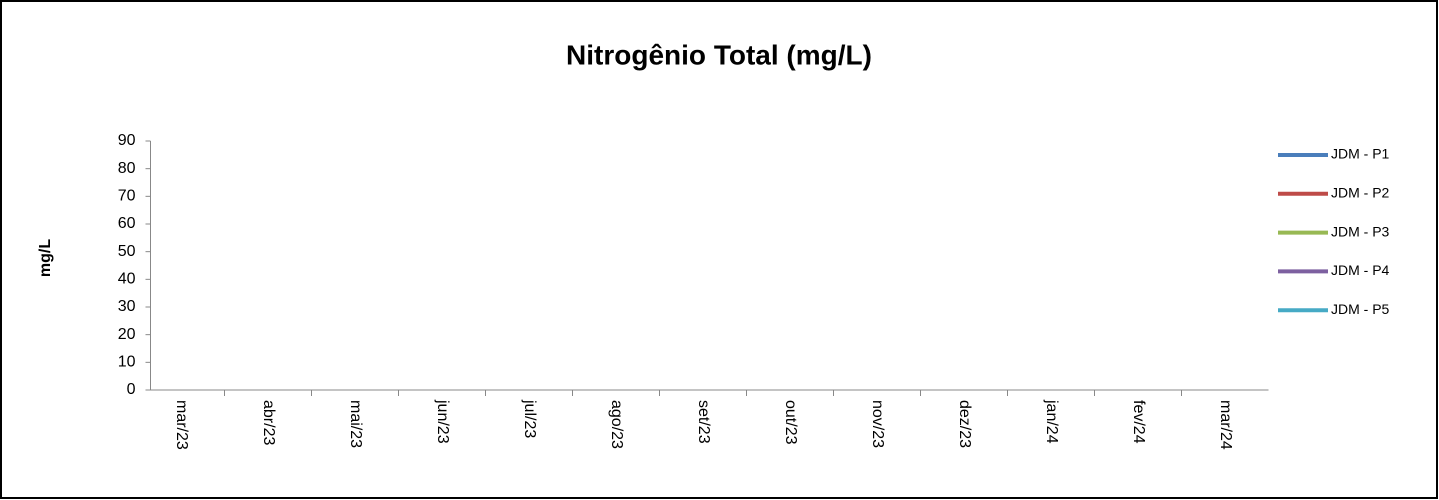 Image resolution: width=1439 pixels, height=500 pixels. Describe the element at coordinates (268, 422) in the screenshot. I see `x-tick-label: abr/23` at that location.